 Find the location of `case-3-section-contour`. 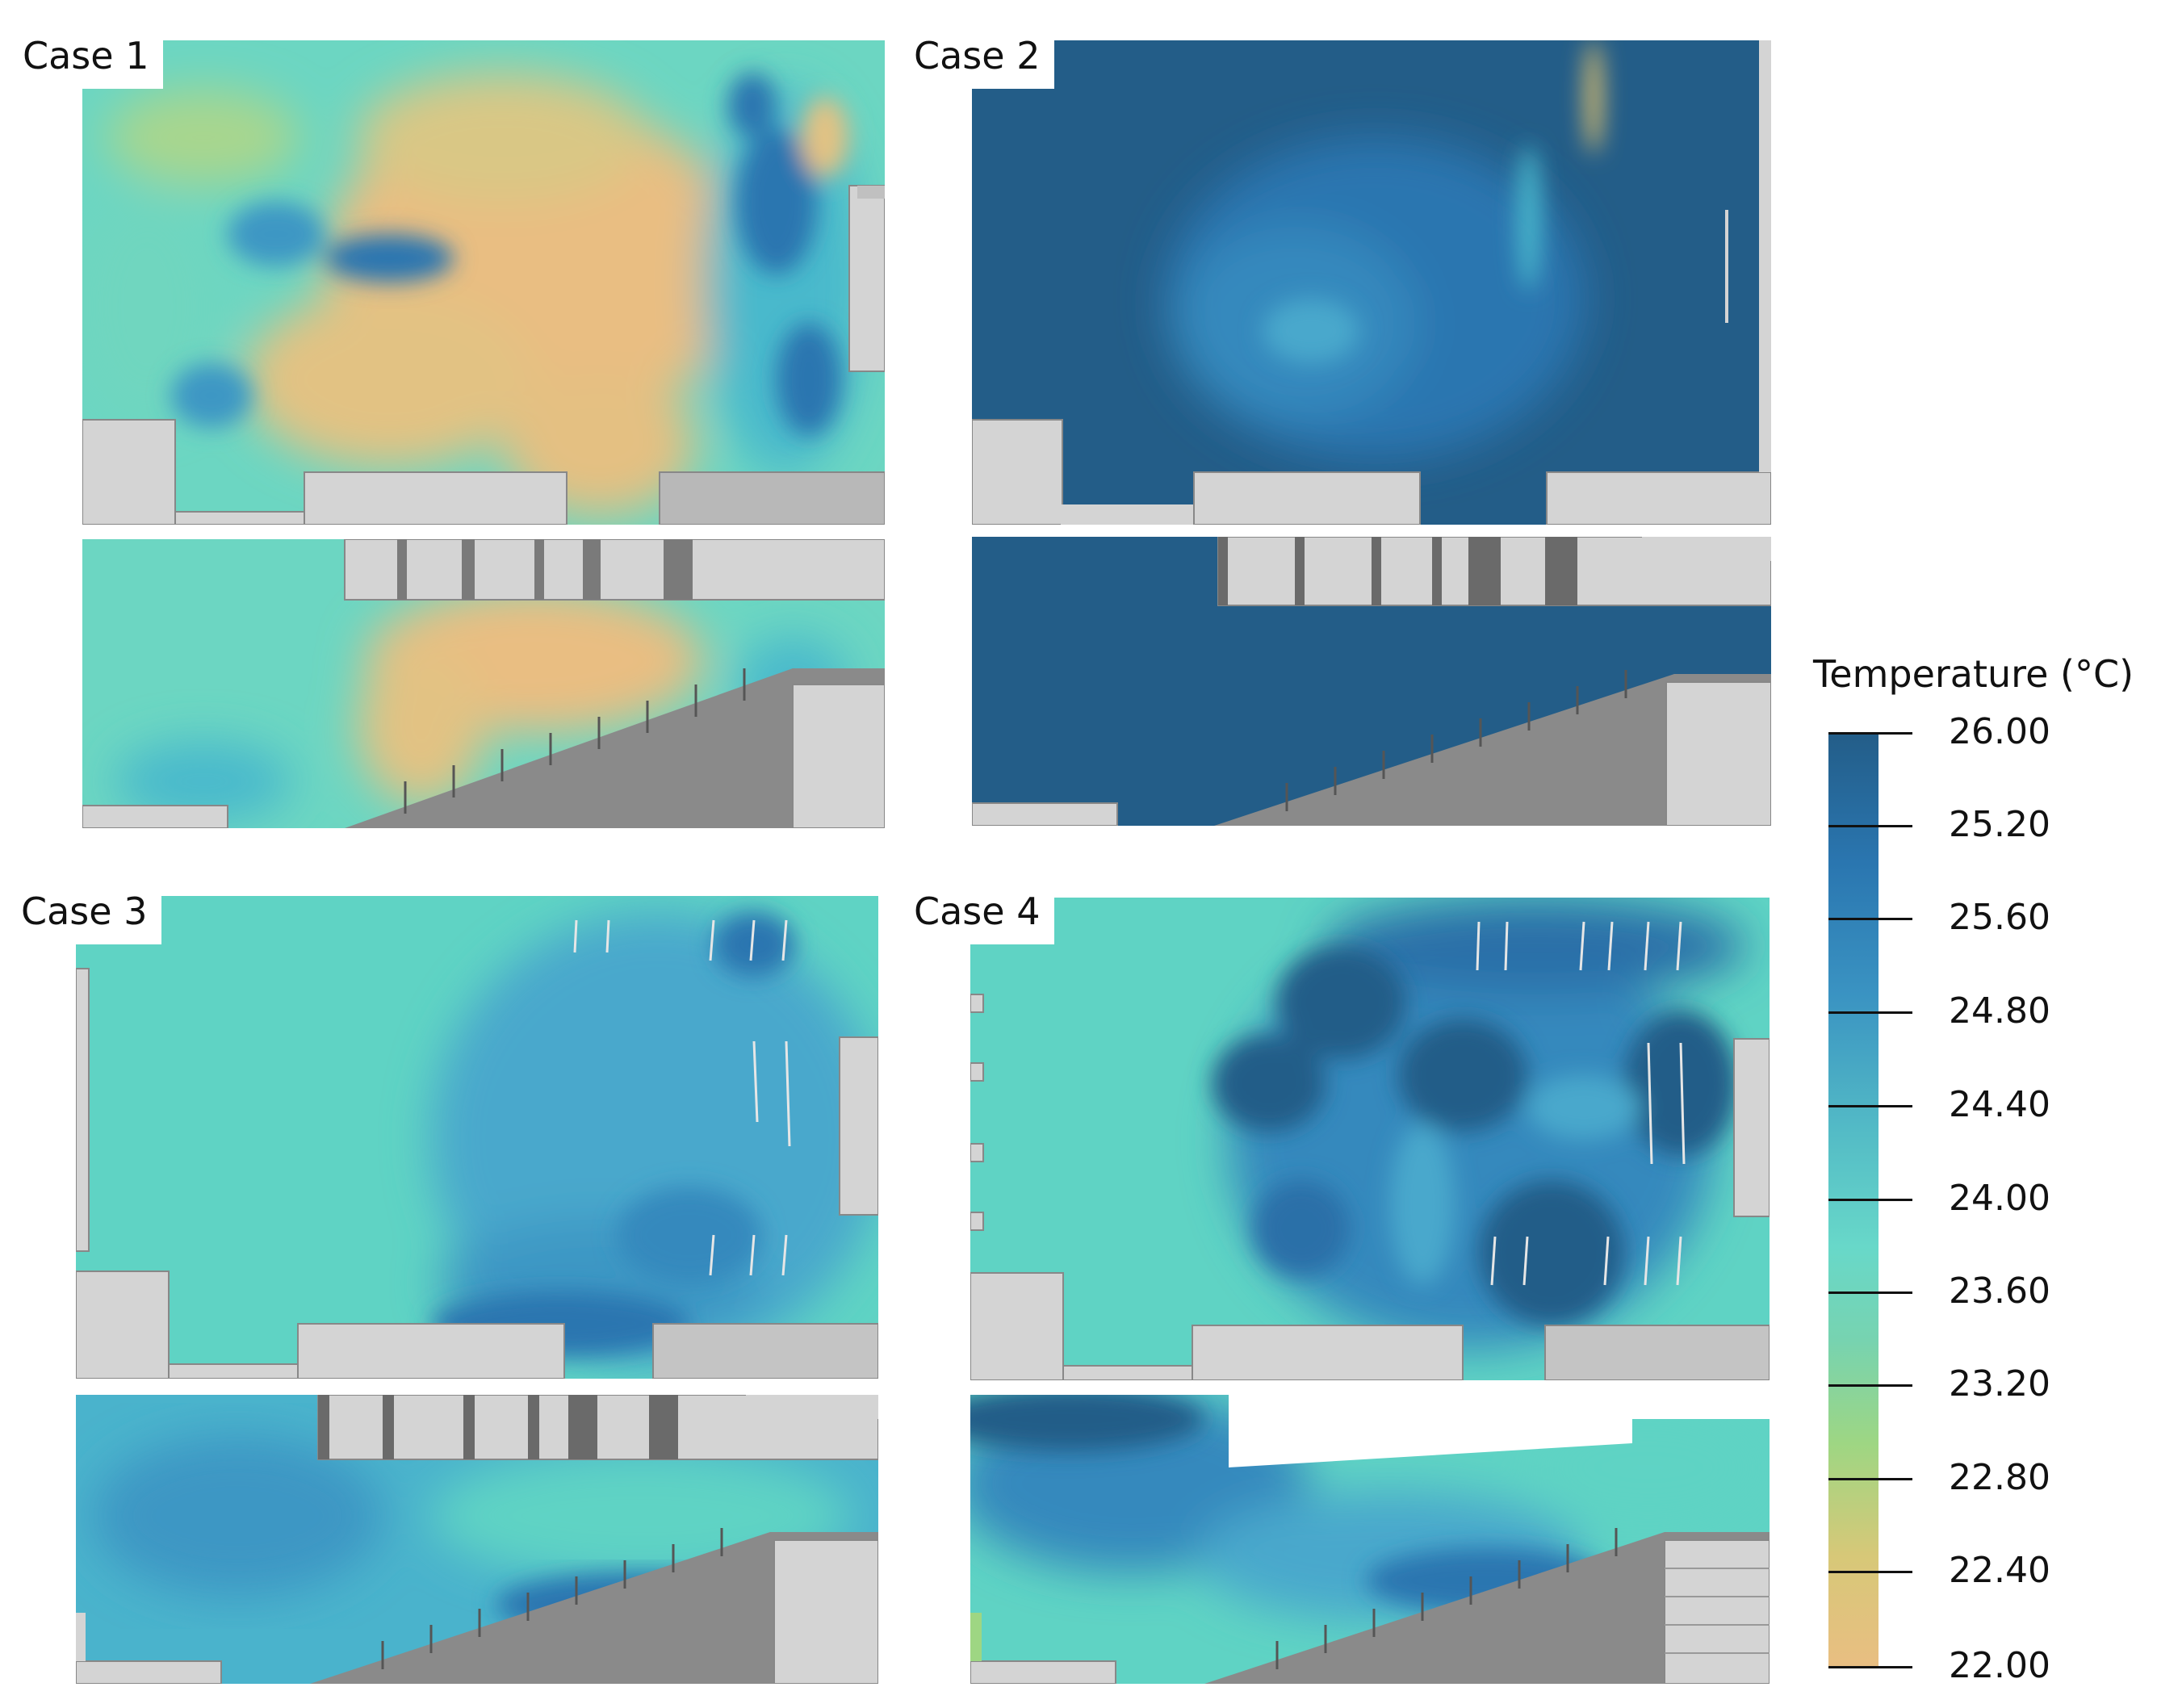

case-3-section-contour is located at coordinates (477, 1540).